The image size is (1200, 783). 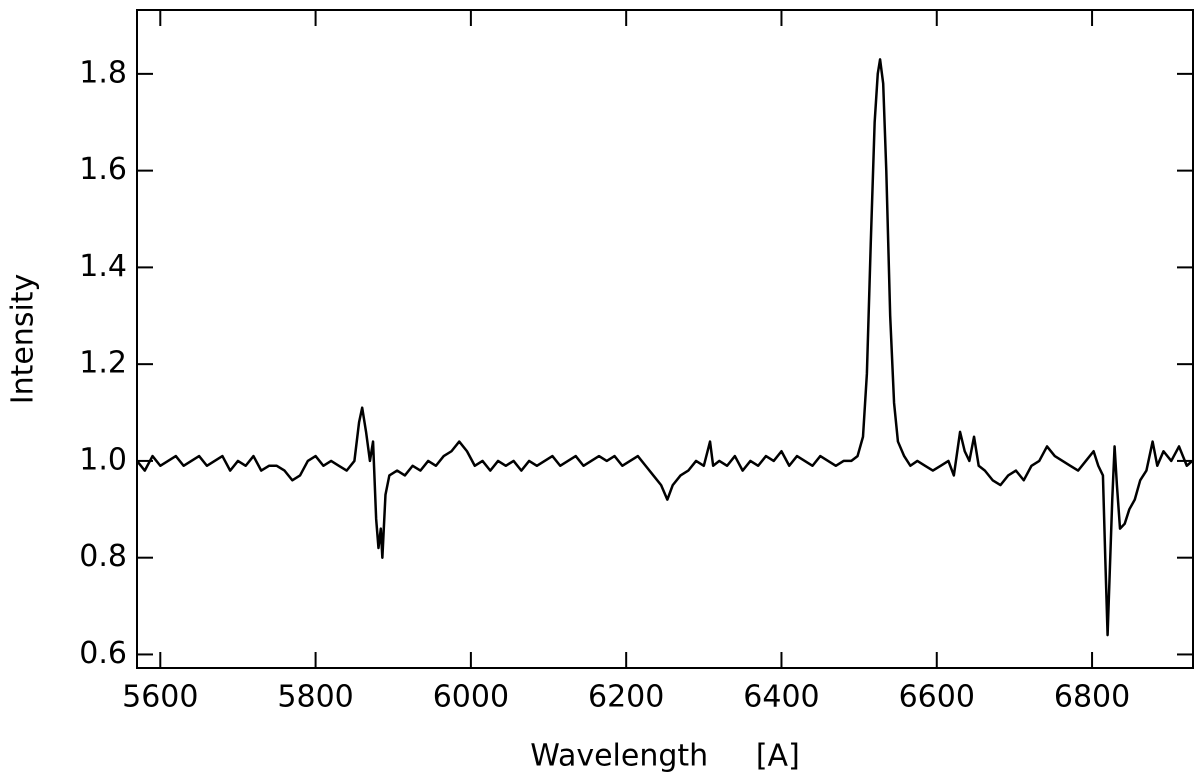 What do you see at coordinates (103, 363) in the screenshot?
I see `y-tick-label: 1.2` at bounding box center [103, 363].